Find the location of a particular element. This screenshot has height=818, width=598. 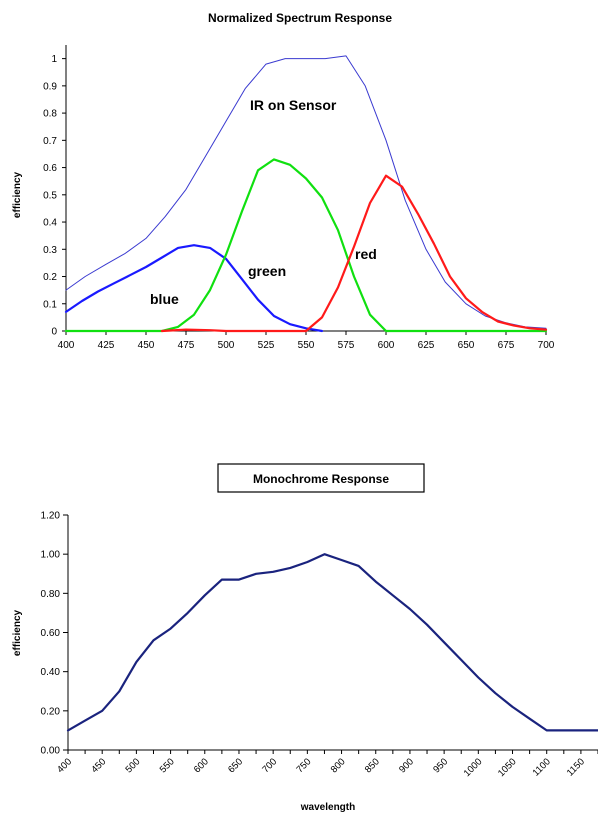

chart2-x-tick-label: 550 is located at coordinates (167, 765).